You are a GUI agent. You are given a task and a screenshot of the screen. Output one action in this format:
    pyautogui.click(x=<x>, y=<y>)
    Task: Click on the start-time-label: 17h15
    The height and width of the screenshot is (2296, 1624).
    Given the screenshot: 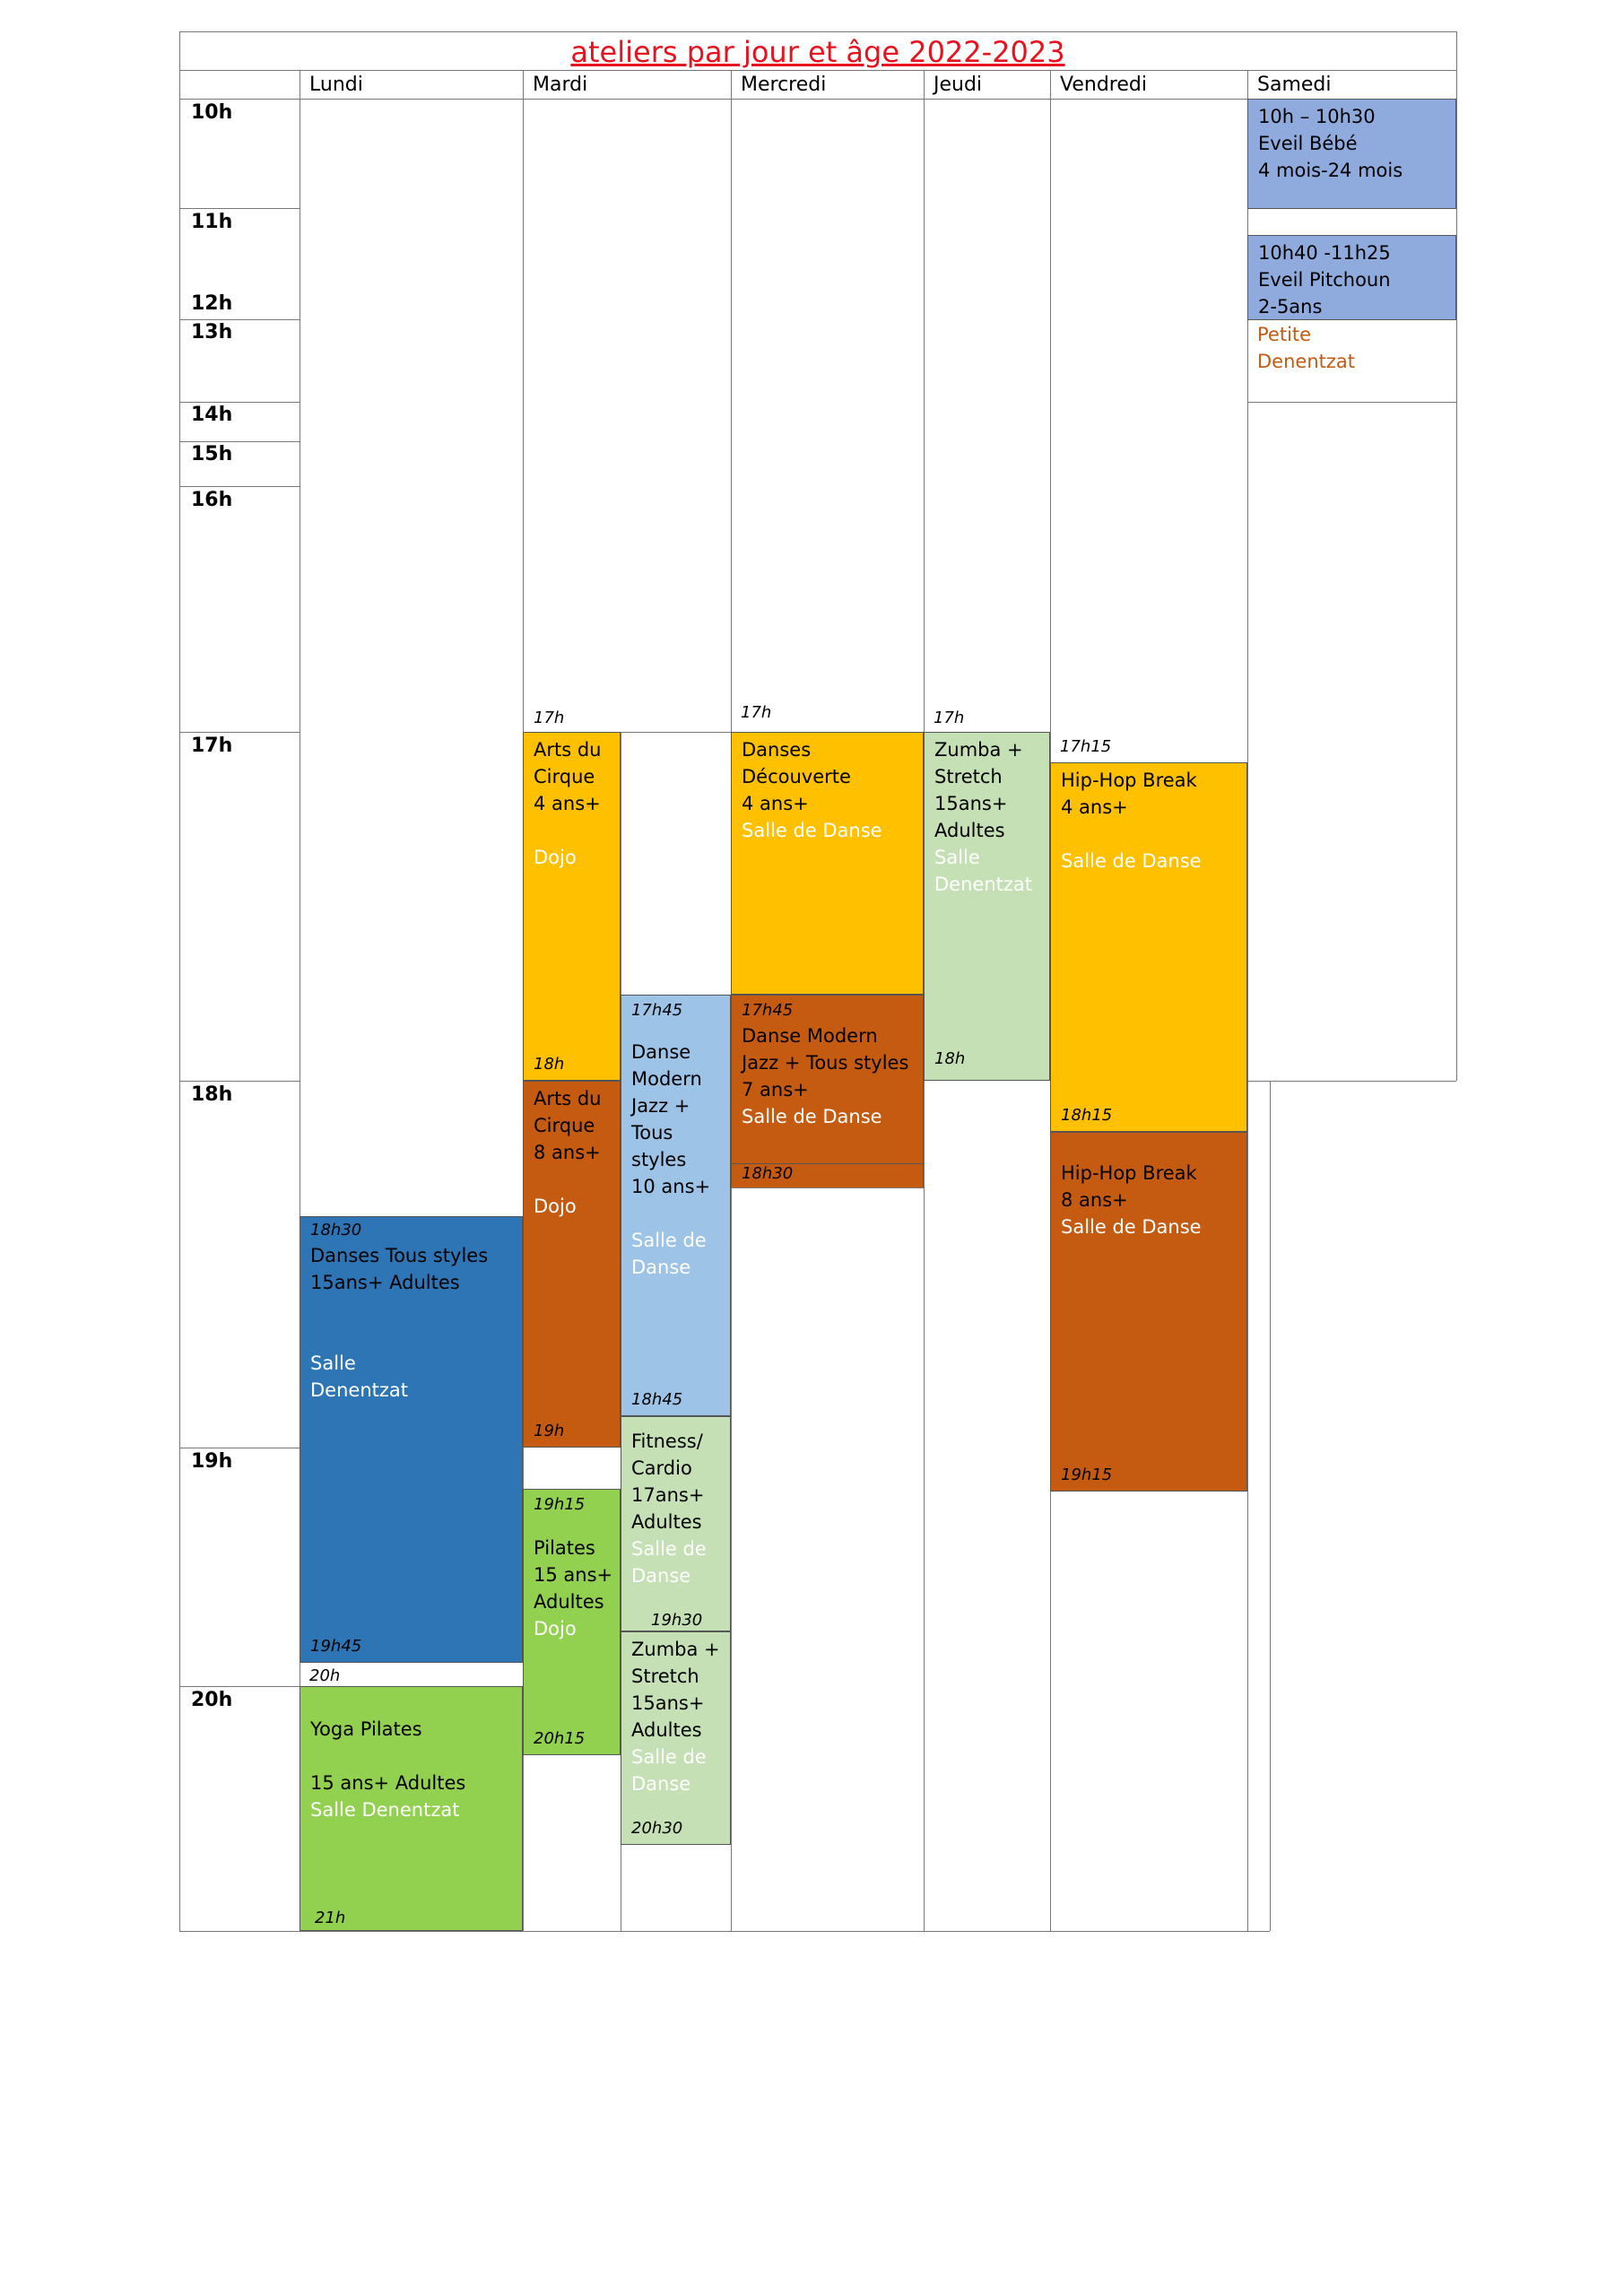 What is the action you would take?
    pyautogui.click(x=1086, y=746)
    